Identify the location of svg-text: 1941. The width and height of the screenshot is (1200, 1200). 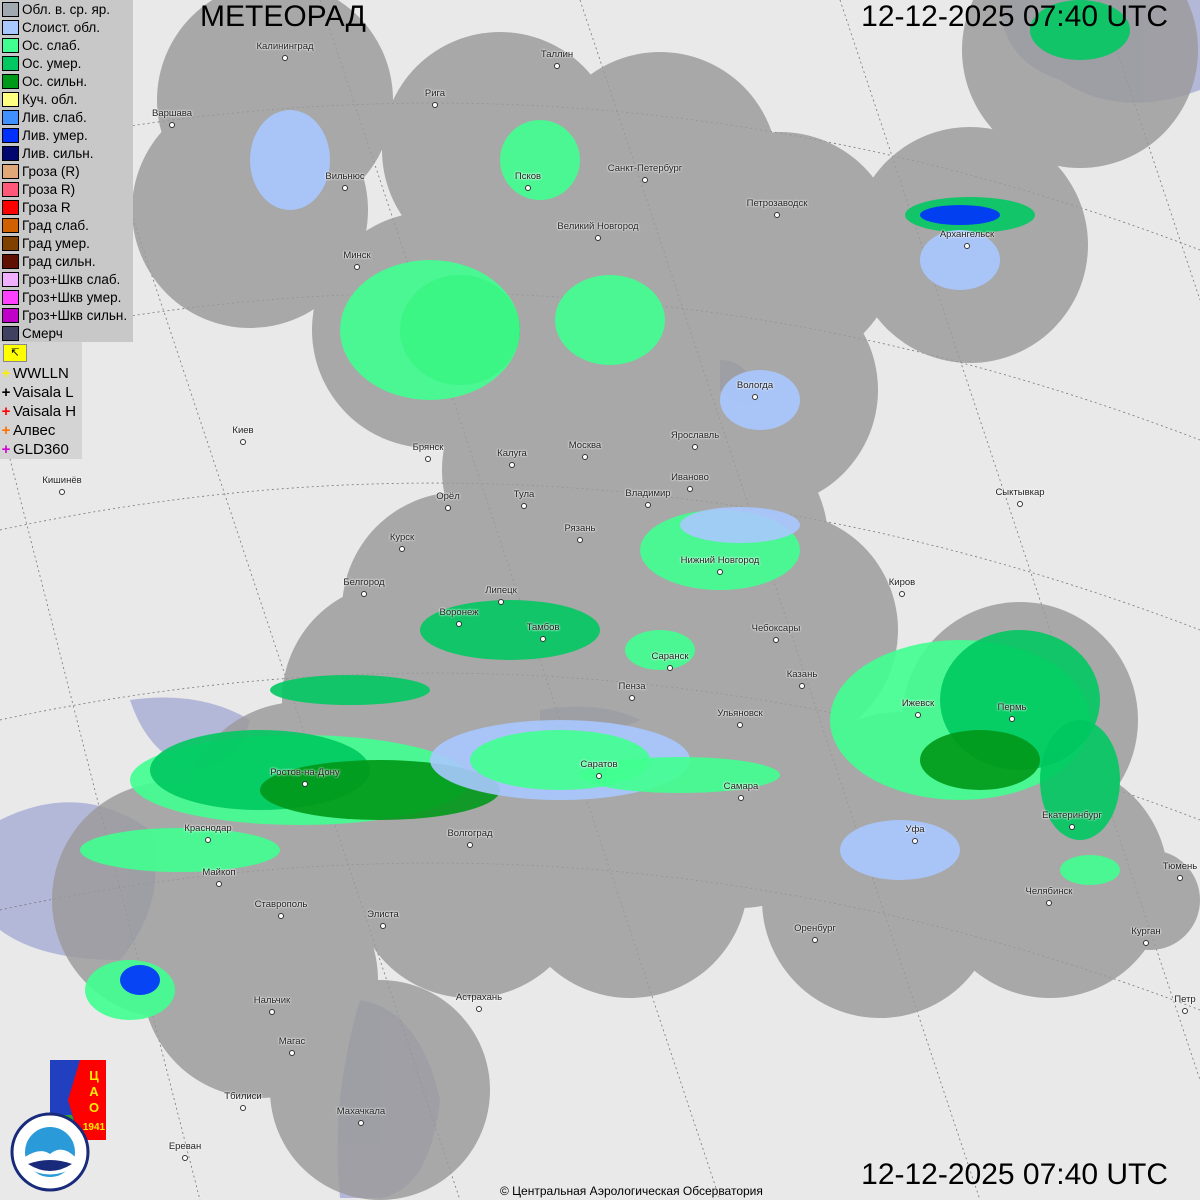
(94, 1127).